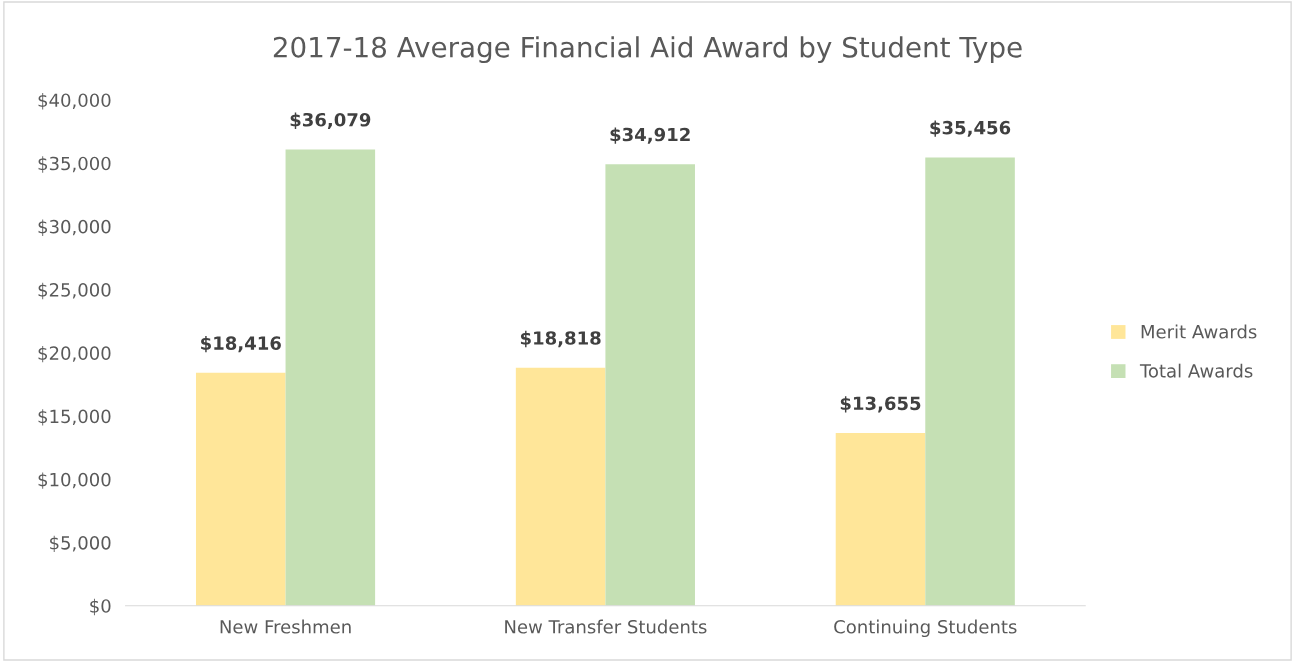 The width and height of the screenshot is (1295, 662). Describe the element at coordinates (74, 164) in the screenshot. I see `y-tick-label: $35,000` at that location.